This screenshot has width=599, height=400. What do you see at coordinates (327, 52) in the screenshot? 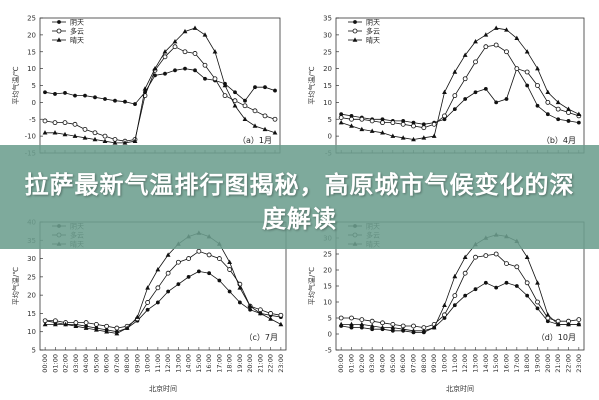
I see `y-tick-label: 25` at bounding box center [327, 52].